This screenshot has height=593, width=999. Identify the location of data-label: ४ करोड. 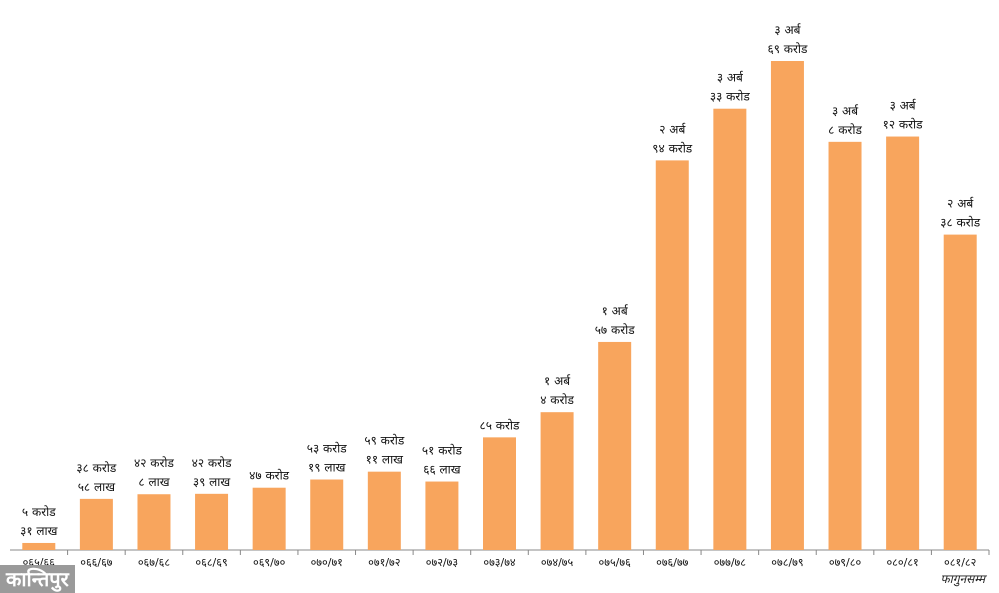
(557, 400).